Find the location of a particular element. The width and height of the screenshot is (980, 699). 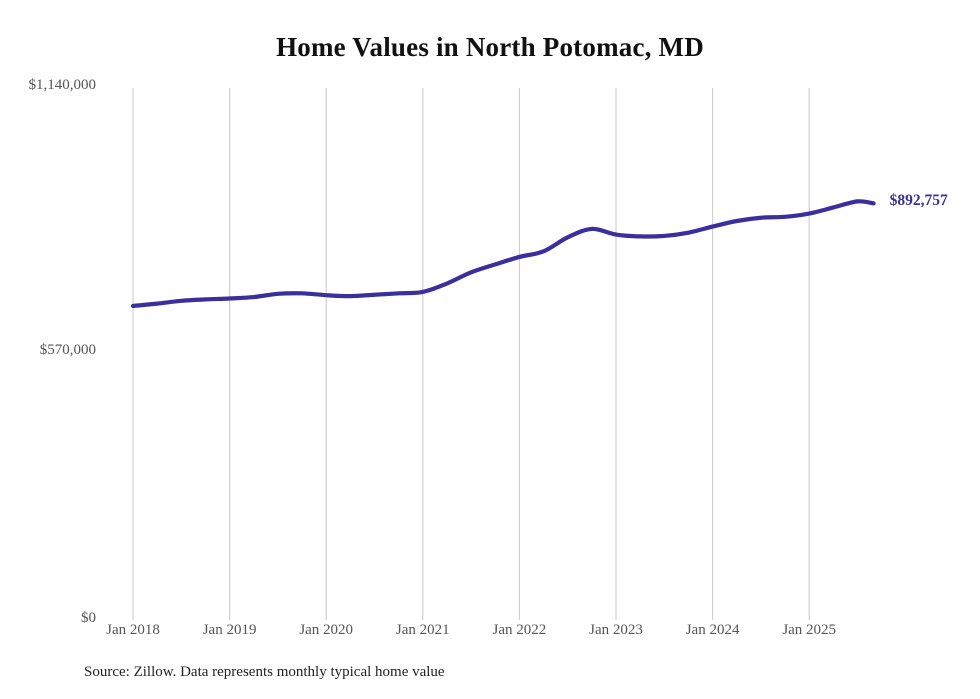

x-axis-tick-label: Jan 2024 is located at coordinates (712, 630).